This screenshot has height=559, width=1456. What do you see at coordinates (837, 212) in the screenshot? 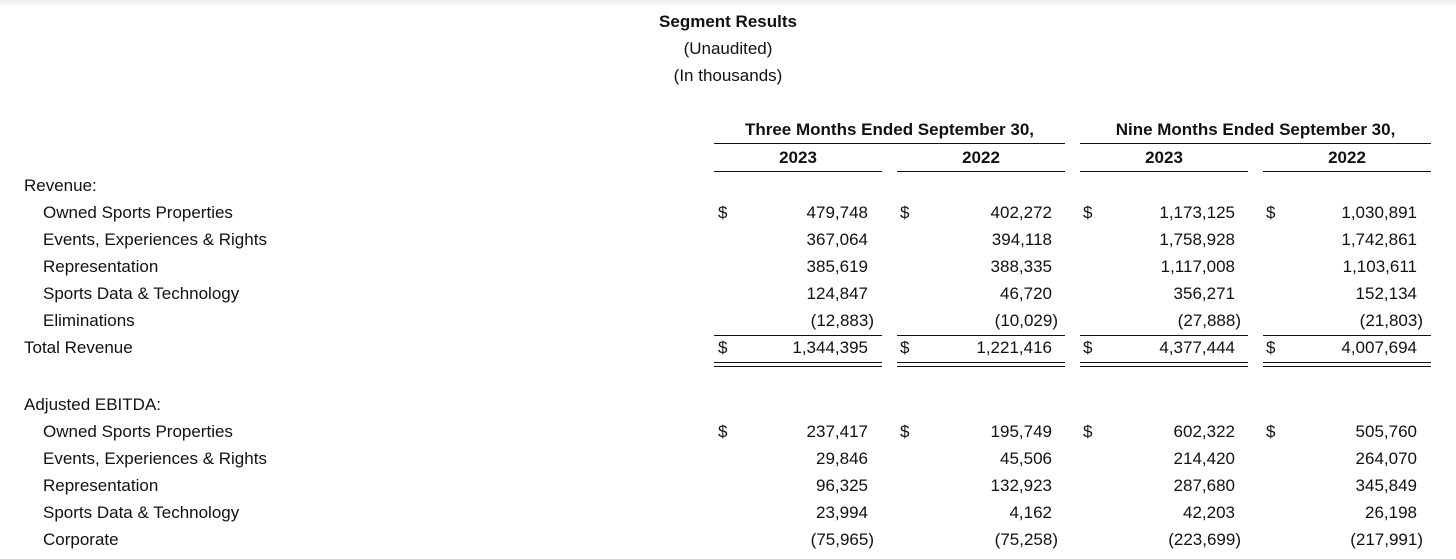
I see `table-cell-value: 479,748` at bounding box center [837, 212].